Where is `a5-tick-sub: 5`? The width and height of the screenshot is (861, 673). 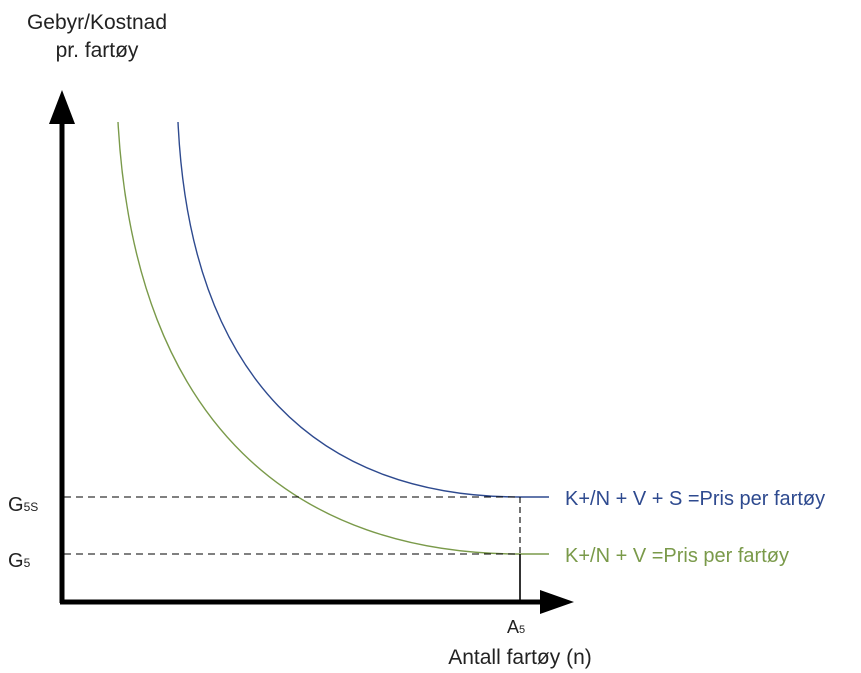 a5-tick-sub: 5 is located at coordinates (522, 630).